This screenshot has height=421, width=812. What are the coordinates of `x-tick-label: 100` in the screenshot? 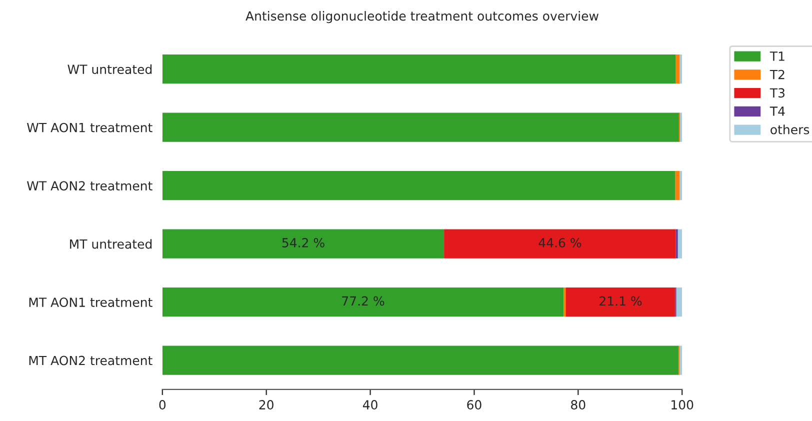 It's located at (683, 405).